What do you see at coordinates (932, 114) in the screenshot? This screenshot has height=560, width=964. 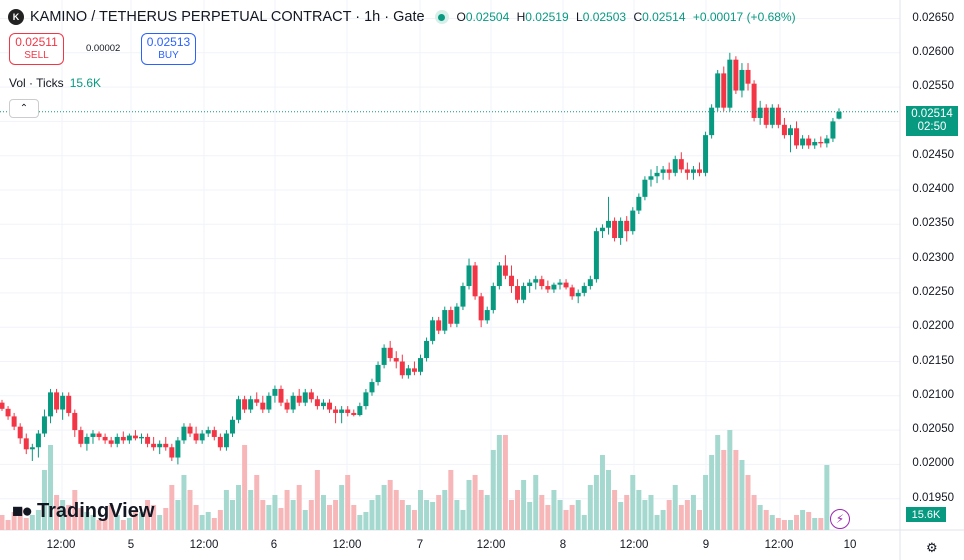 I see `last-price: 0.02514` at bounding box center [932, 114].